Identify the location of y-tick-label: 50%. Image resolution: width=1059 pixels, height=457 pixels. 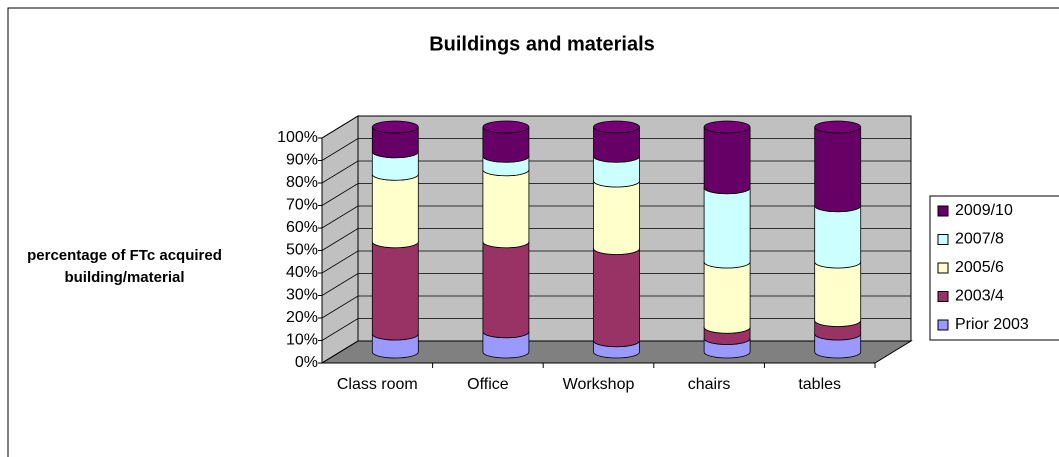
(302, 250).